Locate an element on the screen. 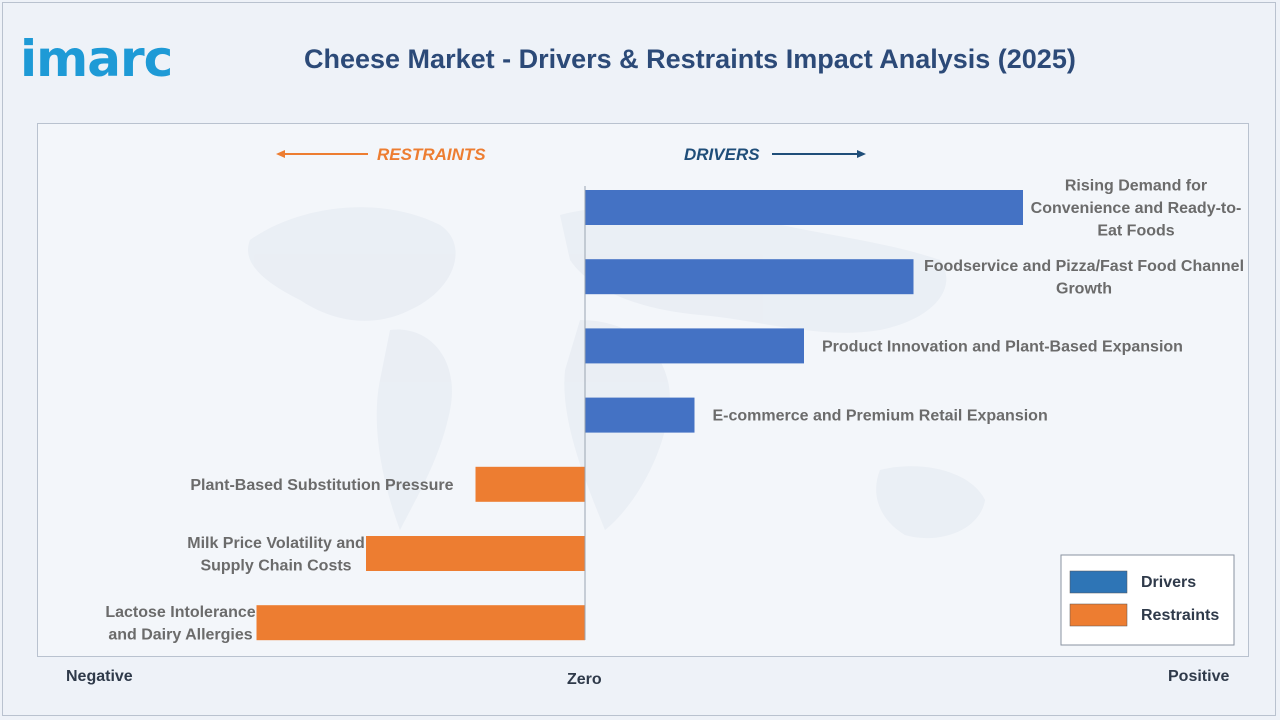 Image resolution: width=1280 pixels, height=720 pixels. legend: Drivers Restraints is located at coordinates (1147, 600).